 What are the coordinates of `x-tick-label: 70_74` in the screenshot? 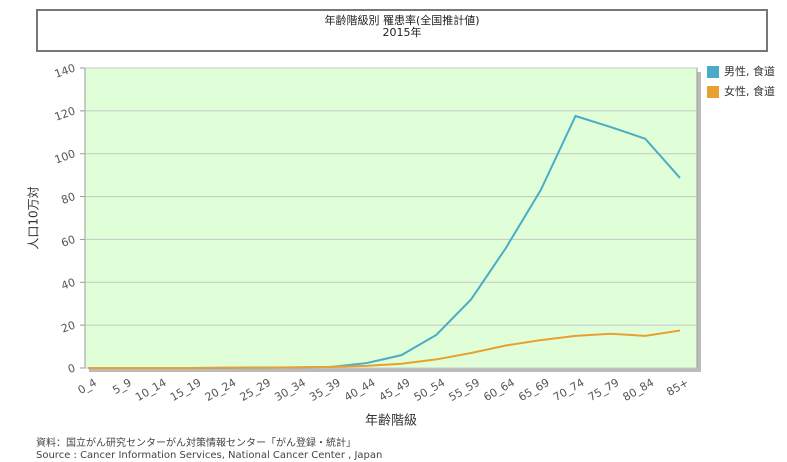 It's located at (569, 390).